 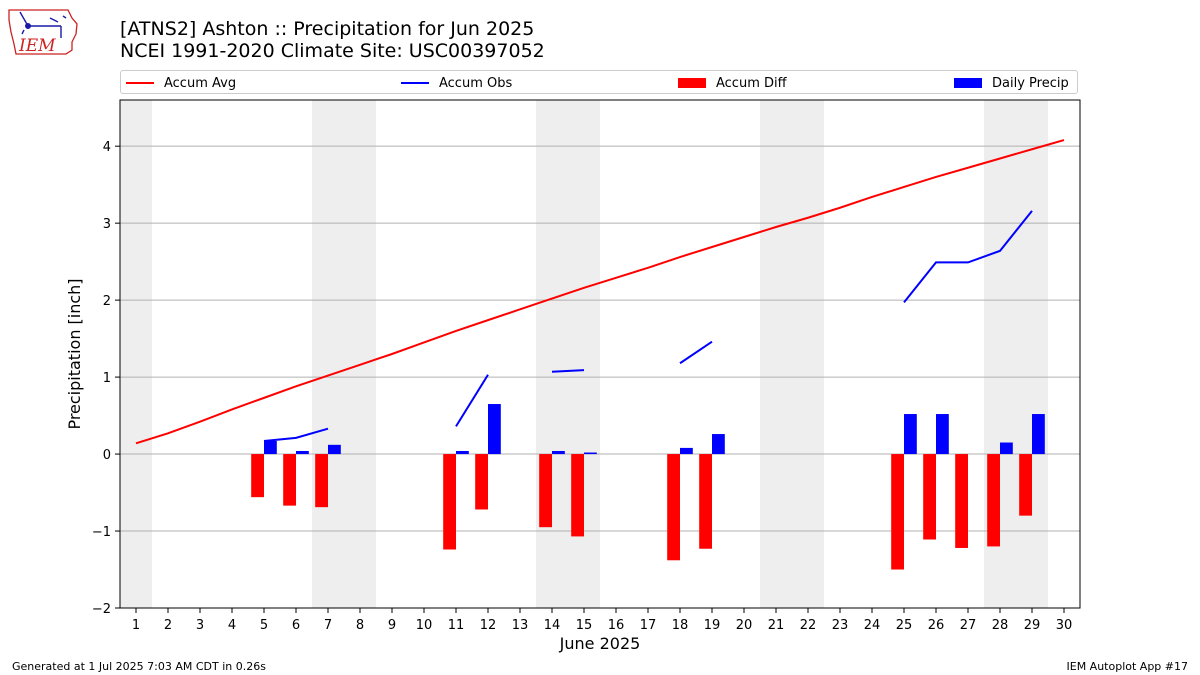 What do you see at coordinates (968, 83) in the screenshot?
I see `legend-swatch-daily-precip` at bounding box center [968, 83].